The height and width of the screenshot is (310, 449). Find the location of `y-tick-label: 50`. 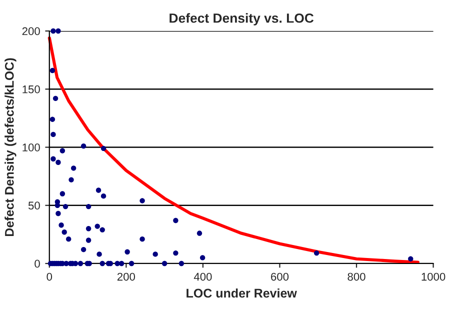

y-tick-label: 50 is located at coordinates (34, 206).